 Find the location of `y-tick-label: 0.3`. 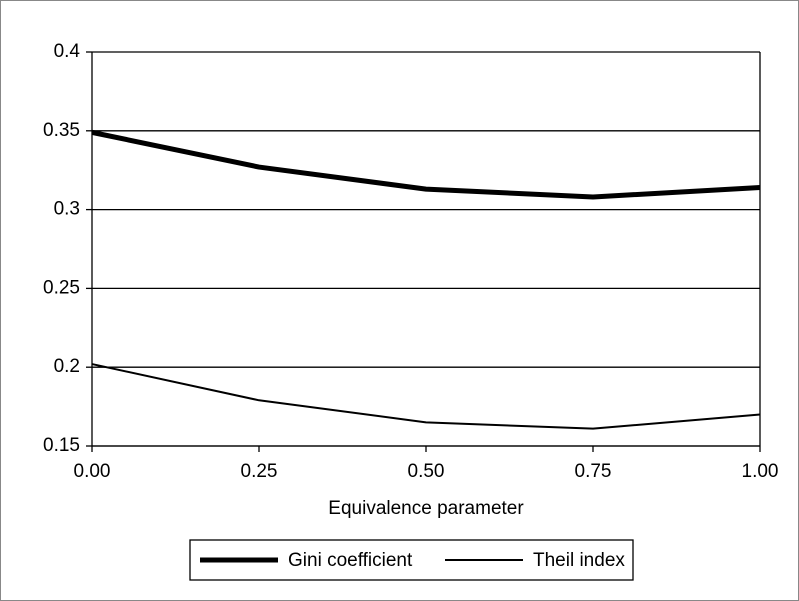

y-tick-label: 0.3 is located at coordinates (67, 209).